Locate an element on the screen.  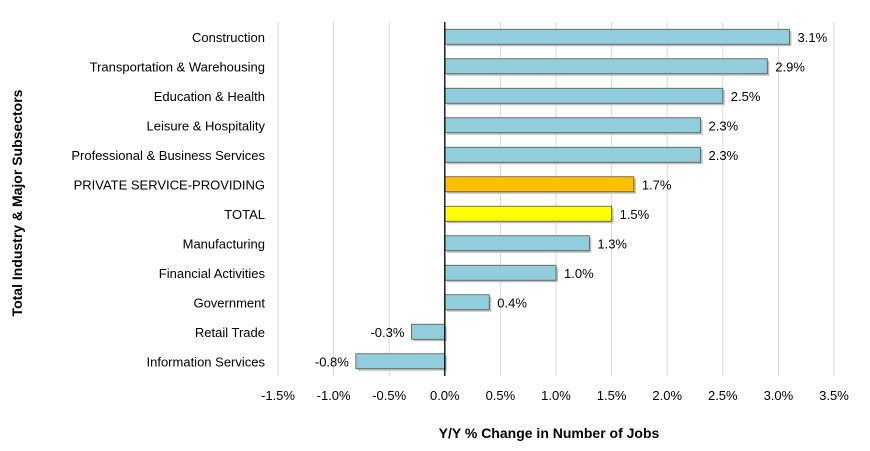
category-label: PRIVATE SERVICE-PROVIDING is located at coordinates (169, 184).